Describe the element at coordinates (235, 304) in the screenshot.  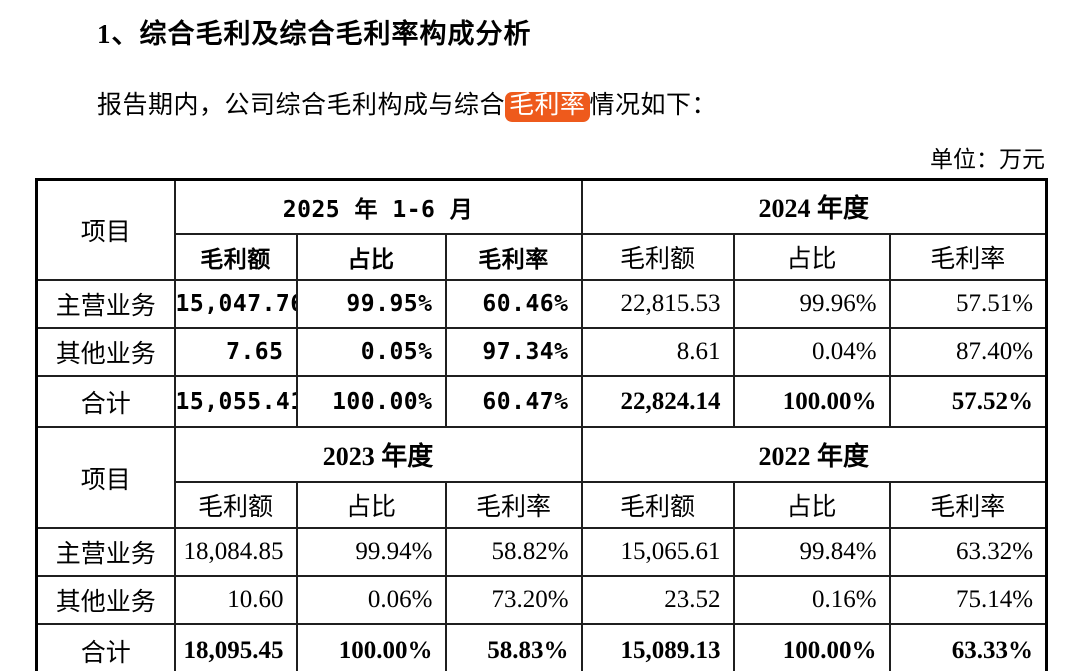
I see `cell-value: 15,047.76` at that location.